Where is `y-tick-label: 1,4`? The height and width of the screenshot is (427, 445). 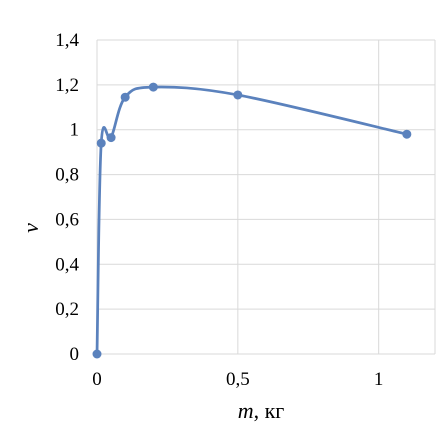
y-tick-label: 1,4 is located at coordinates (67, 40).